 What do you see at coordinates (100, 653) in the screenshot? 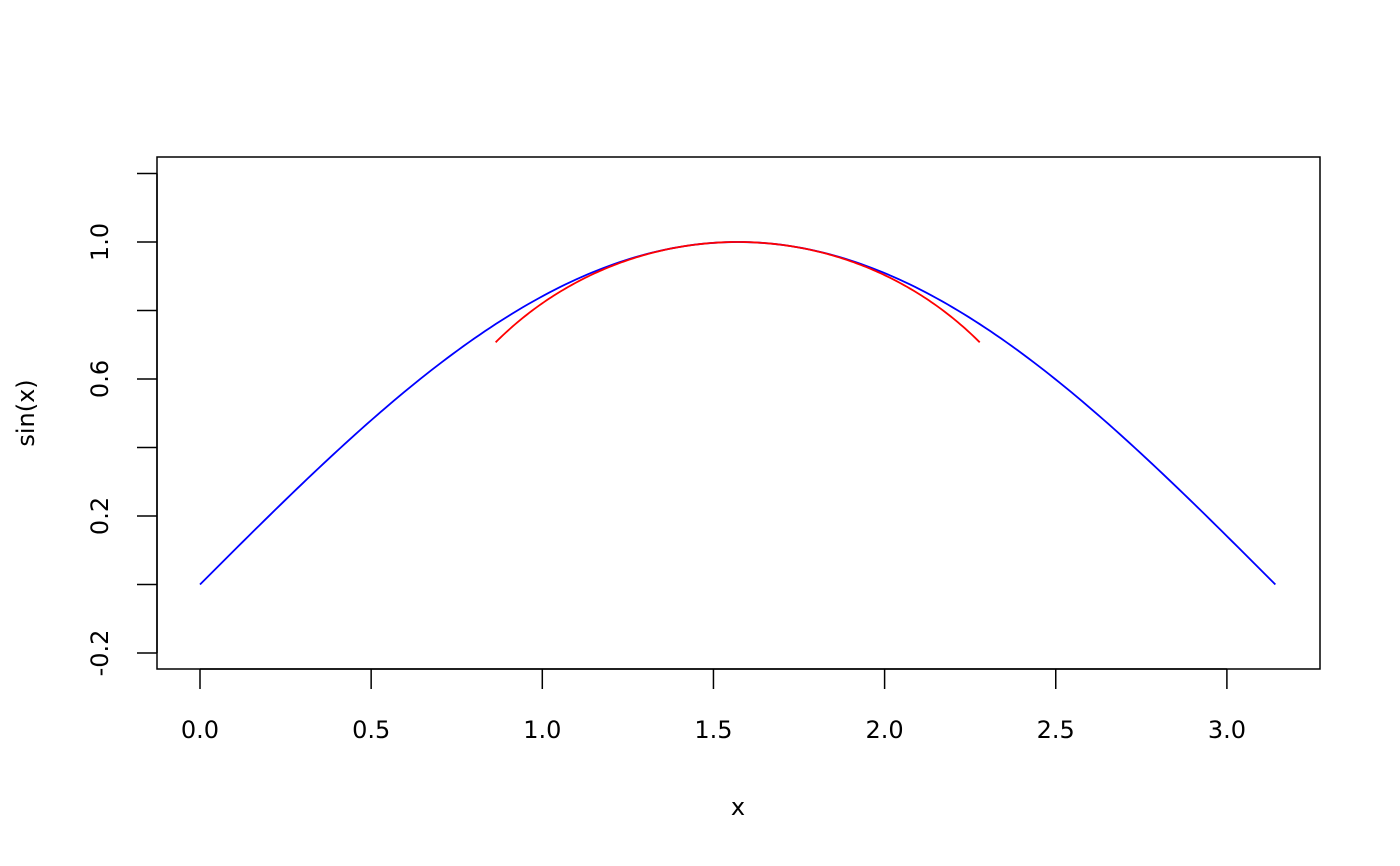
I see `y-tick-label: -0.2` at bounding box center [100, 653].